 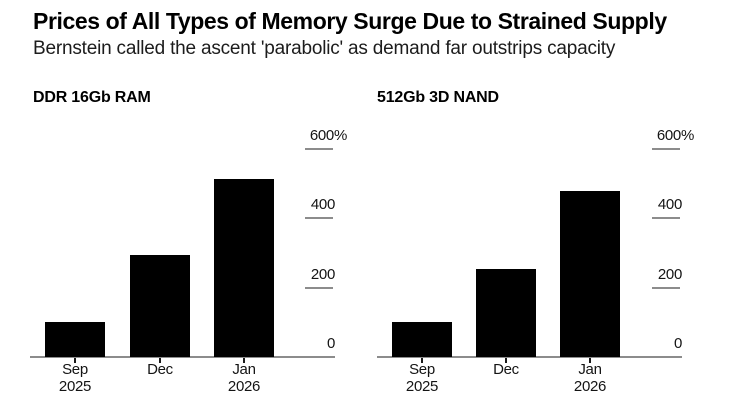 What do you see at coordinates (438, 97) in the screenshot?
I see `chart-title-3d-nand: 512Gb 3D NAND` at bounding box center [438, 97].